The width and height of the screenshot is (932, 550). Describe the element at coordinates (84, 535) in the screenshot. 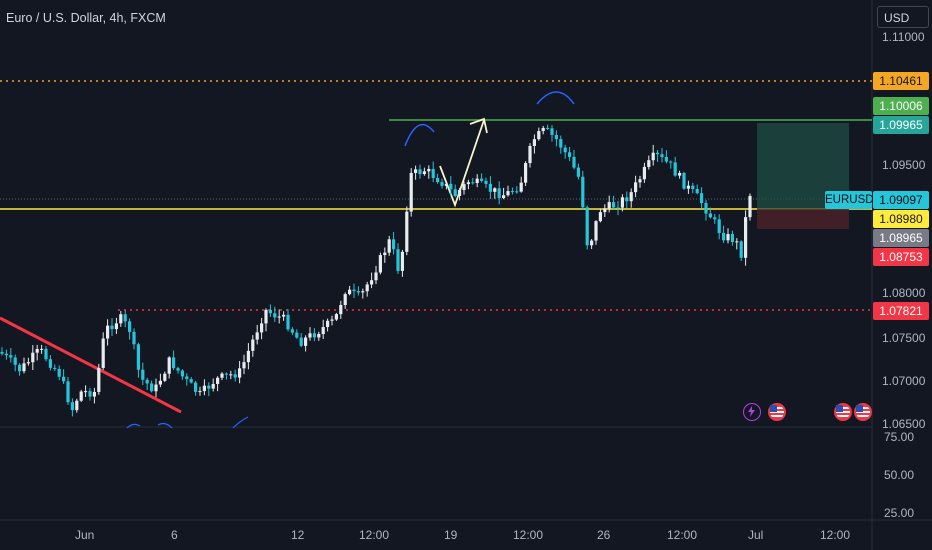

I see `time-label: Jun` at that location.